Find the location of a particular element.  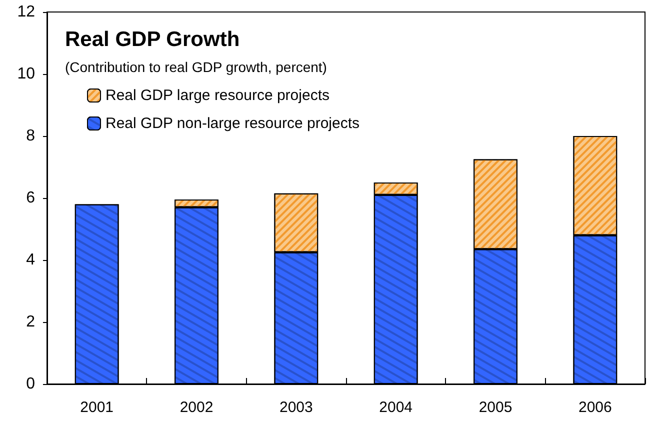

y-tick-label: 6 is located at coordinates (31, 198).